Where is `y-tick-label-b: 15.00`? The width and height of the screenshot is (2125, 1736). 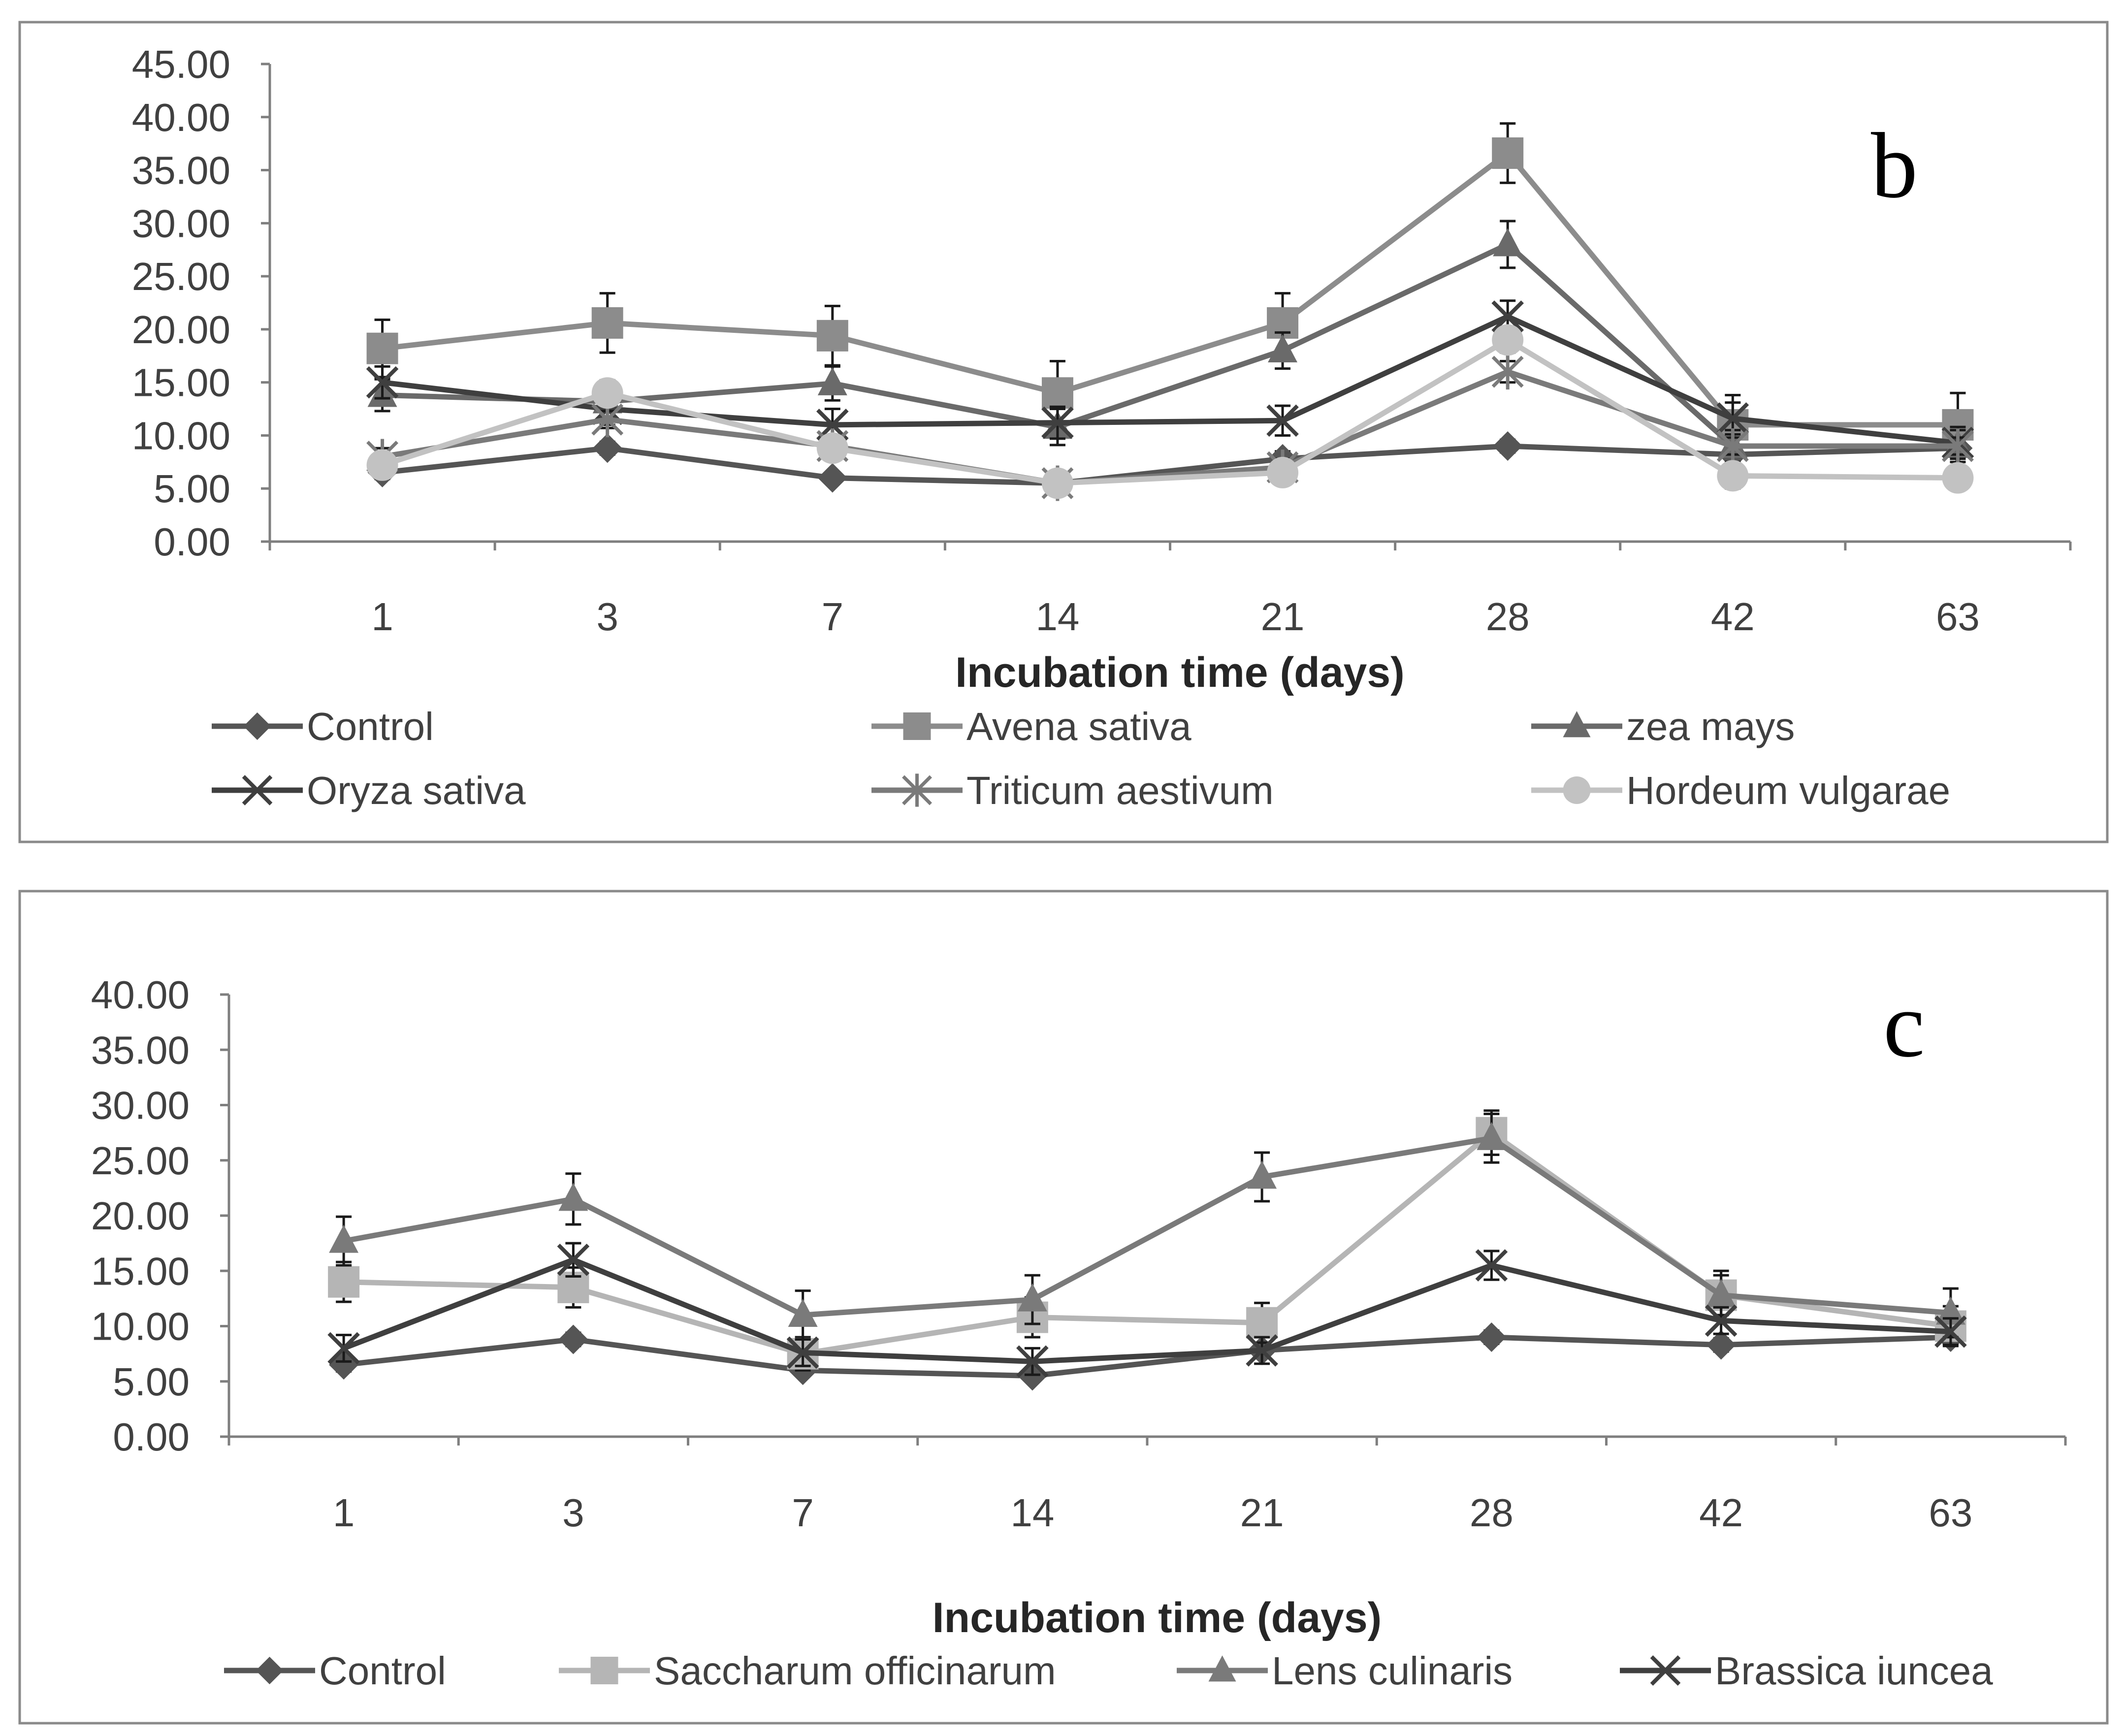 y-tick-label-b: 15.00 is located at coordinates (181, 383).